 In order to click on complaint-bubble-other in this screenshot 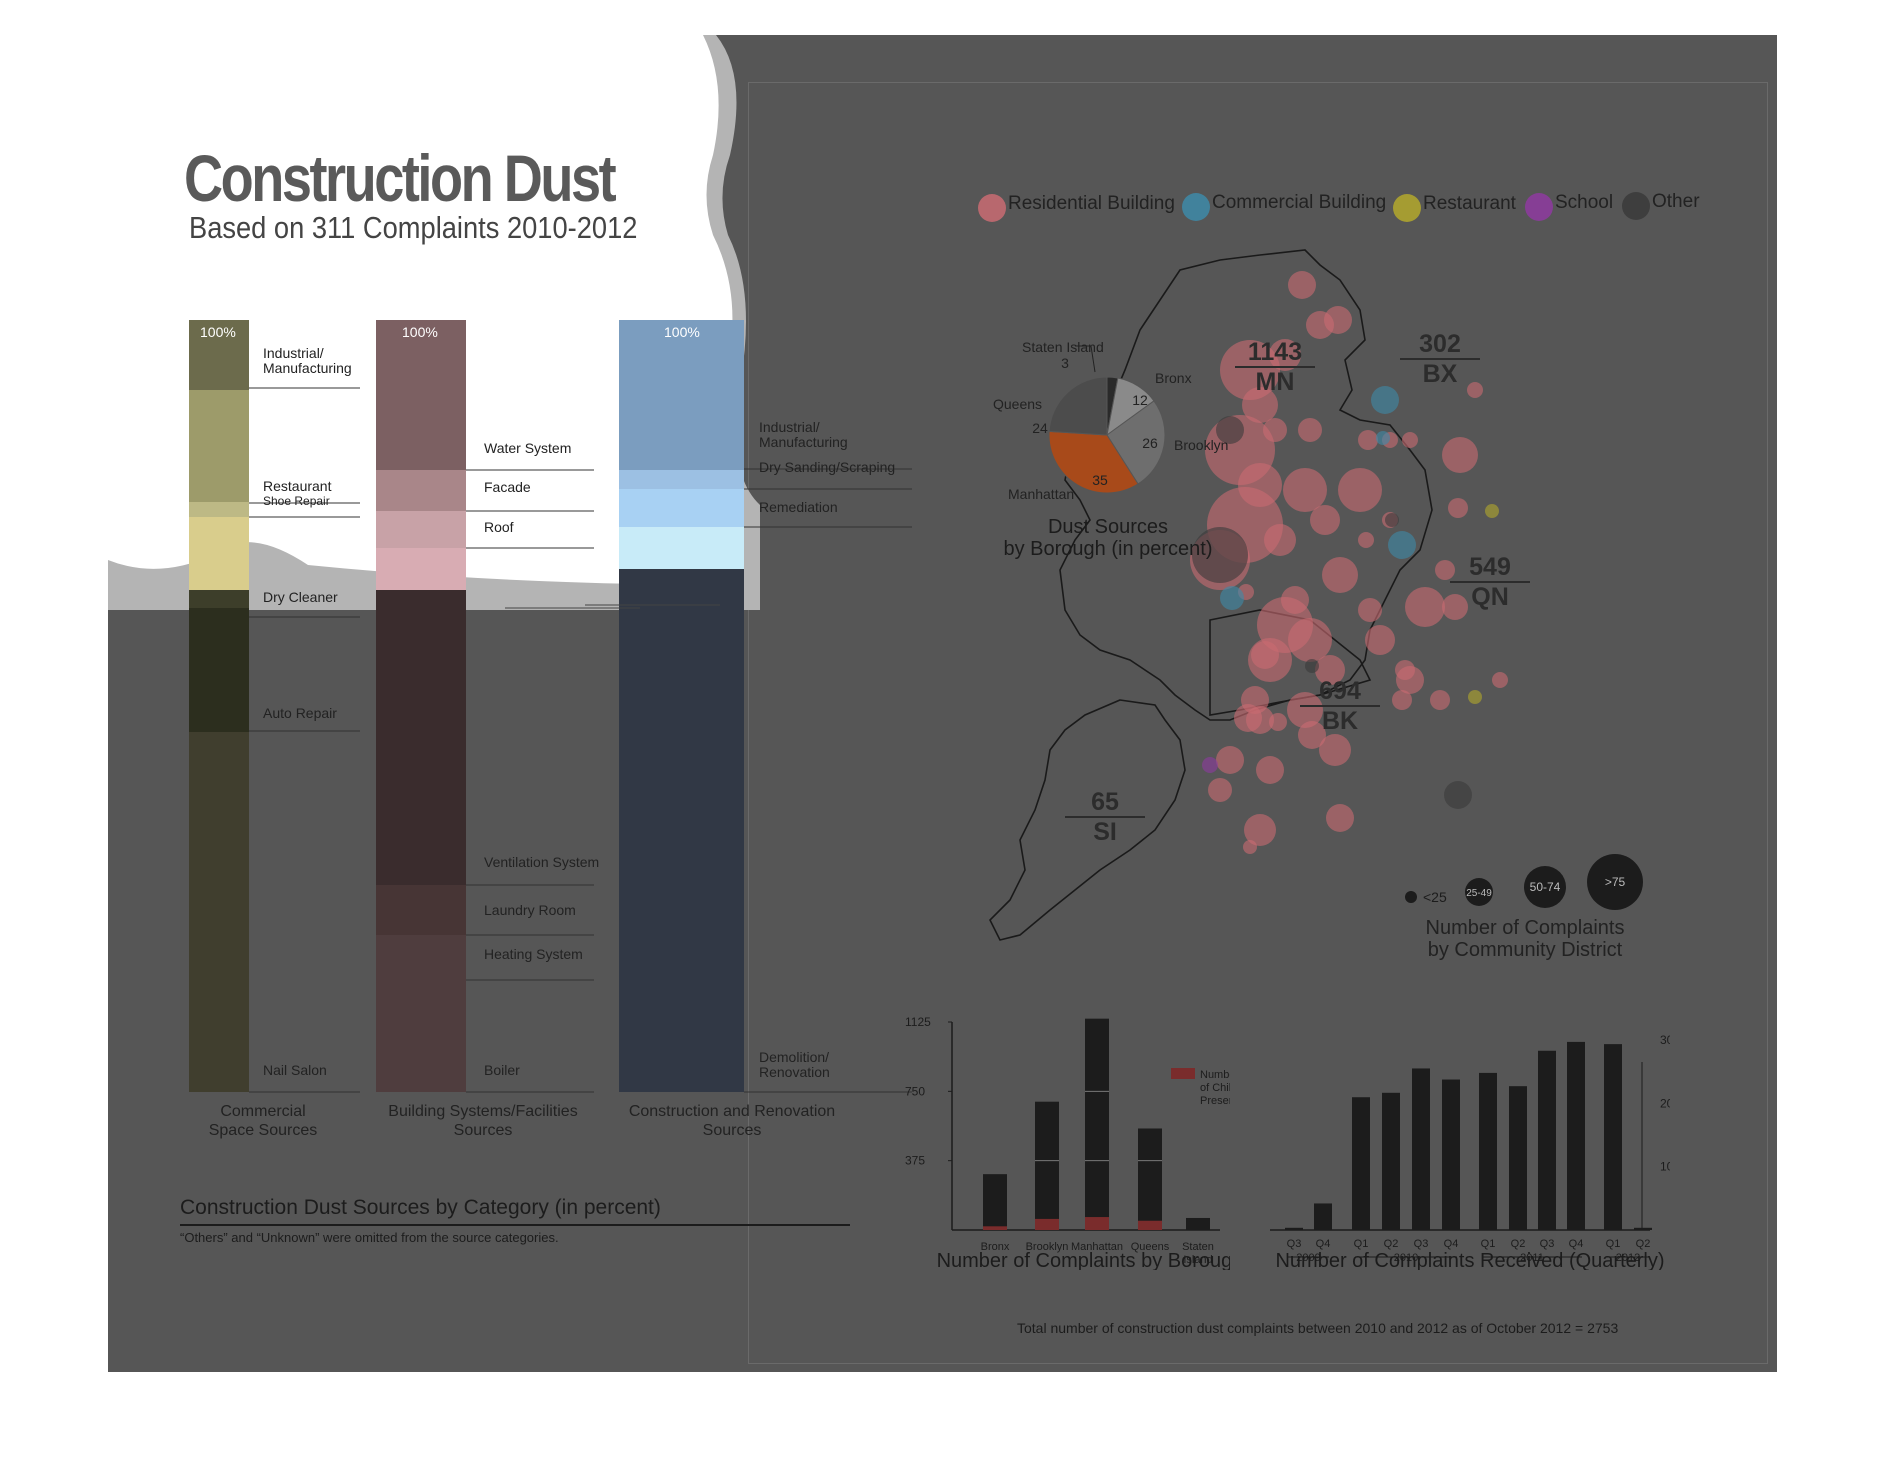, I will do `click(1230, 430)`.